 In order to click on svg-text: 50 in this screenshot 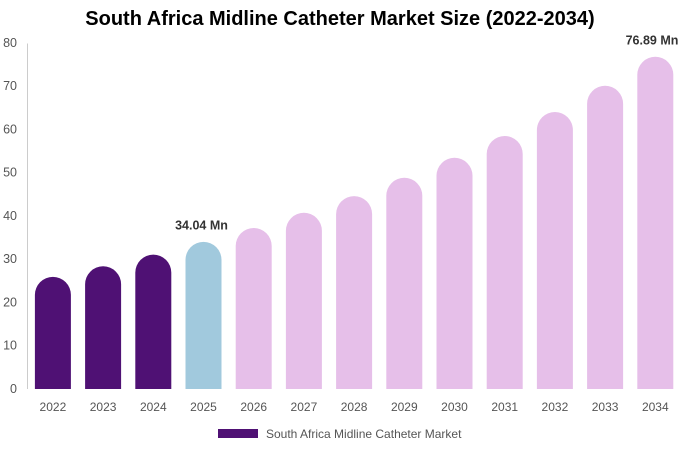, I will do `click(10, 173)`.